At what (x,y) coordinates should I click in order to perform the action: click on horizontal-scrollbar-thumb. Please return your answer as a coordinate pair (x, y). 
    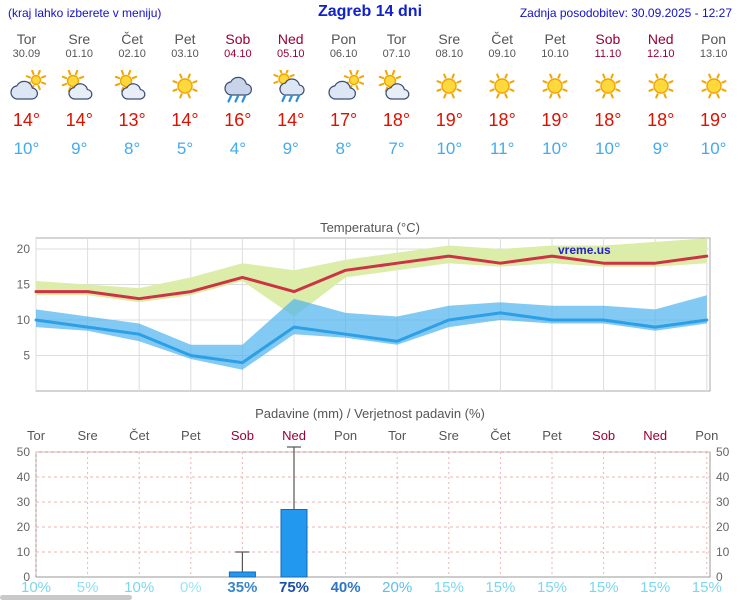
    Looking at the image, I should click on (66, 597).